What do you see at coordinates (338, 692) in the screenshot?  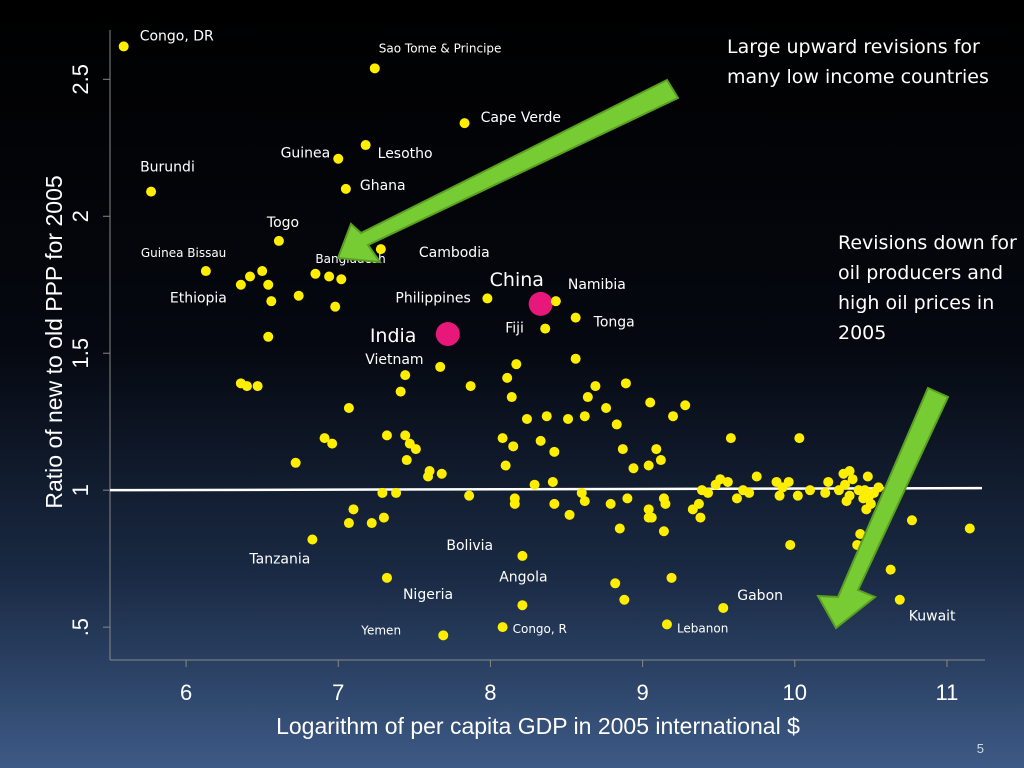 I see `x-tick-label: 7` at bounding box center [338, 692].